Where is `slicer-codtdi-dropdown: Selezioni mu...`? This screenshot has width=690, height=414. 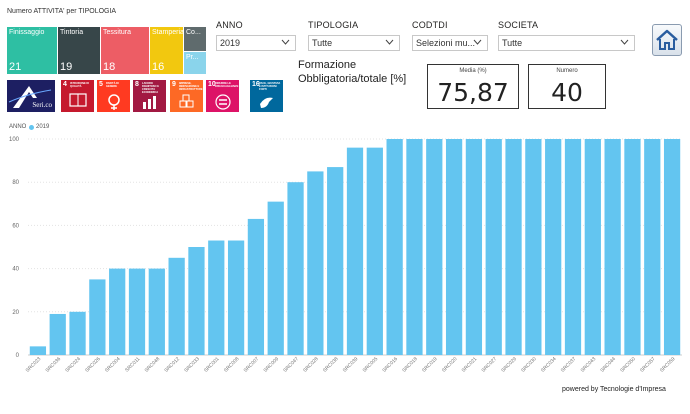 slicer-codtdi-dropdown: Selezioni mu... is located at coordinates (450, 43).